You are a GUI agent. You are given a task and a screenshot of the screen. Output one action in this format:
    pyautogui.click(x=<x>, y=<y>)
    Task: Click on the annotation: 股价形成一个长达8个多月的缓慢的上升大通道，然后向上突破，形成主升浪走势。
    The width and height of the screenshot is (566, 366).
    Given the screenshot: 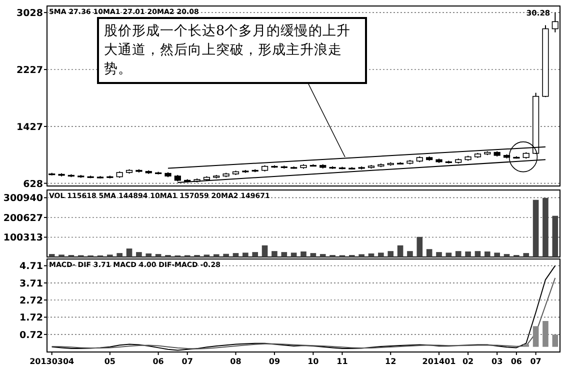 What is the action you would take?
    pyautogui.click(x=228, y=50)
    